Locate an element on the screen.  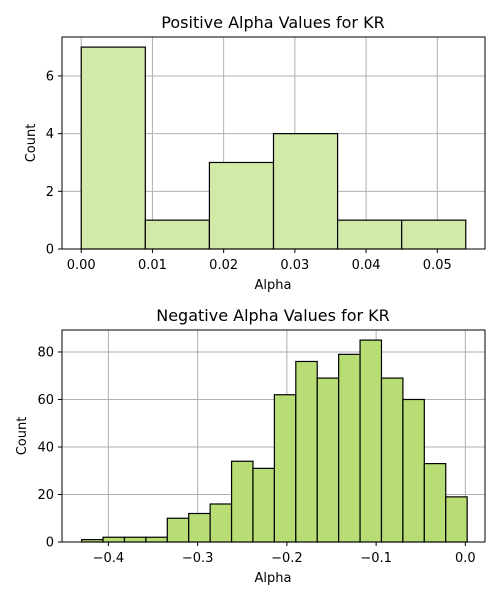
x-tick-label: −0.1 is located at coordinates (376, 558).